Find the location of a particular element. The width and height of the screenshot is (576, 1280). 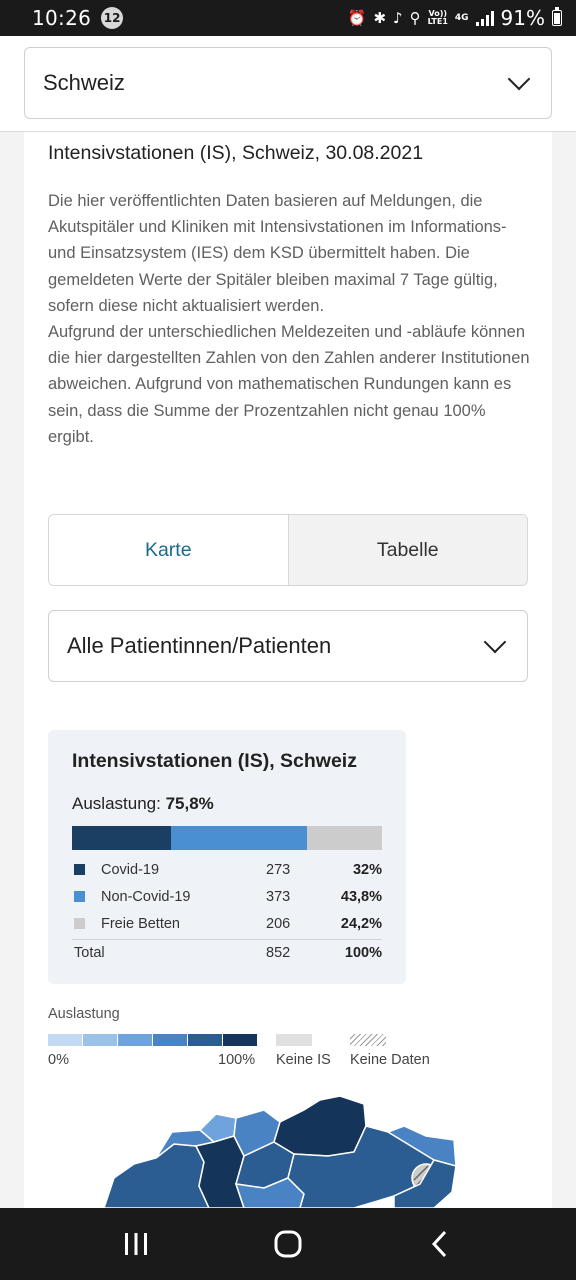

utilization-stacked-bar is located at coordinates (227, 838).